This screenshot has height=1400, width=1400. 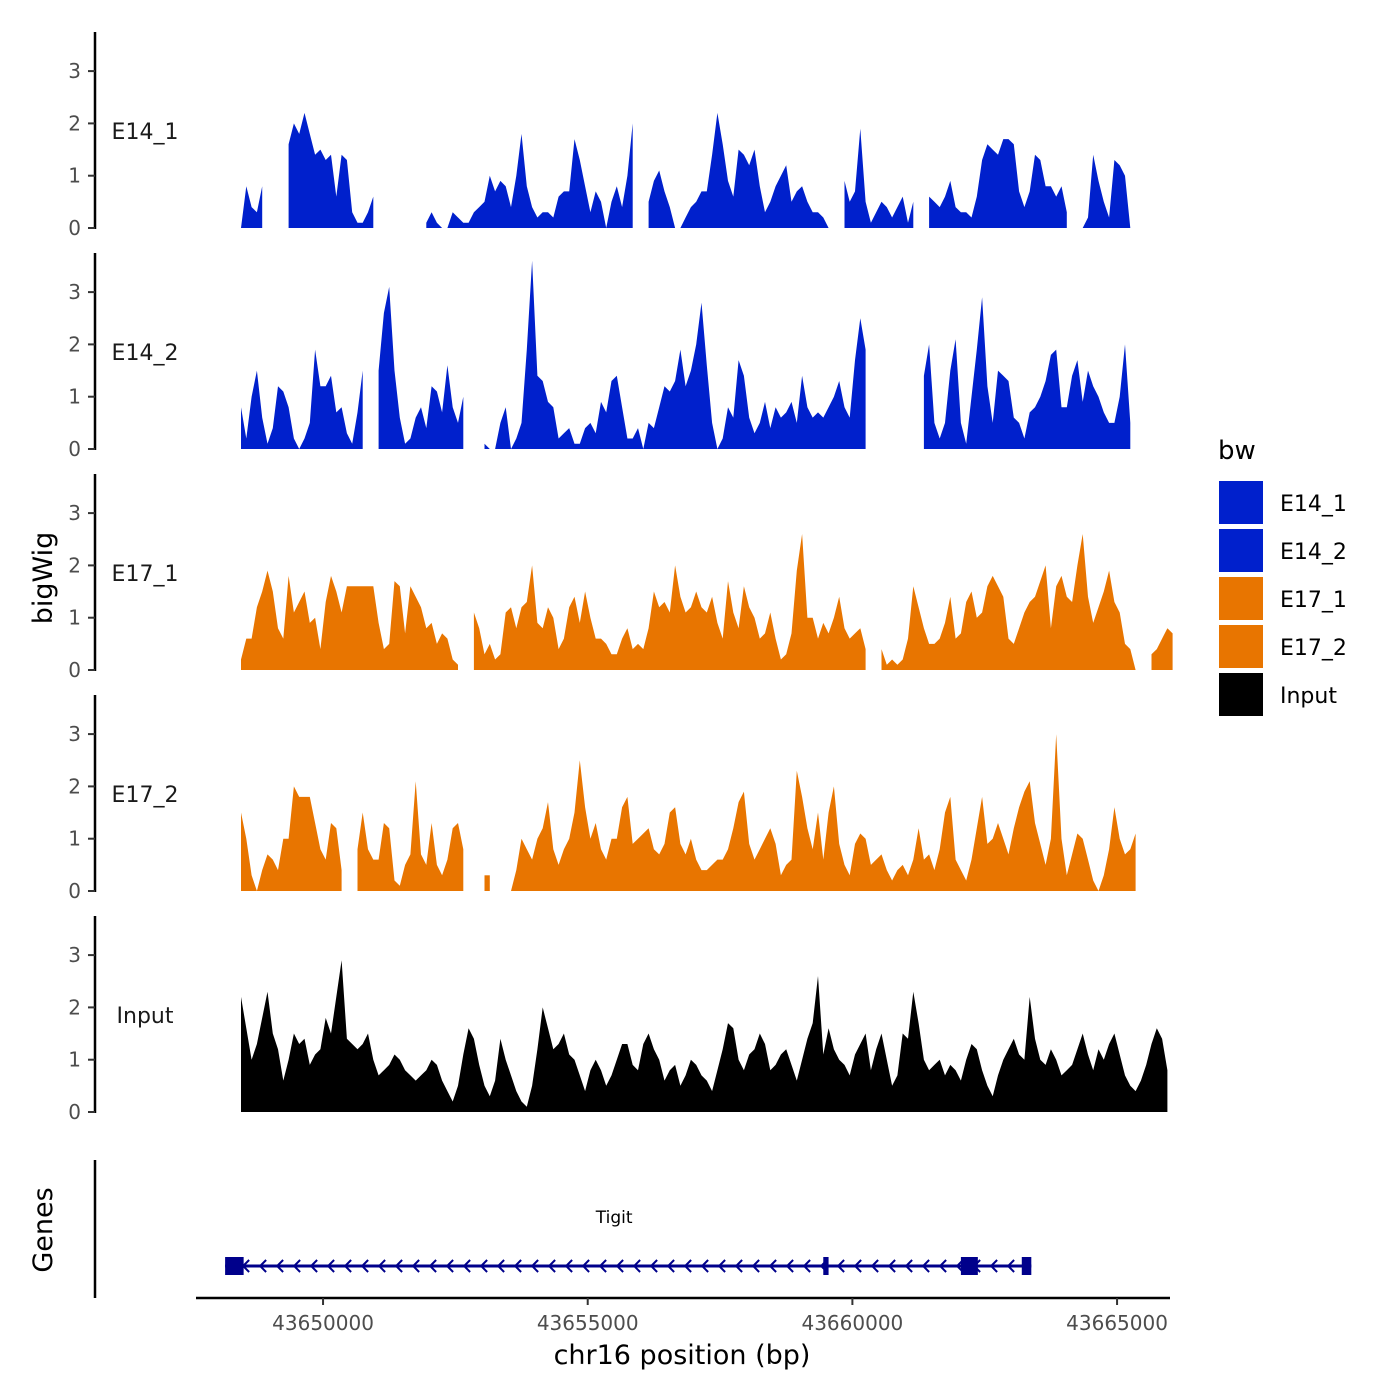 What do you see at coordinates (1308, 696) in the screenshot?
I see `legend-label: Input` at bounding box center [1308, 696].